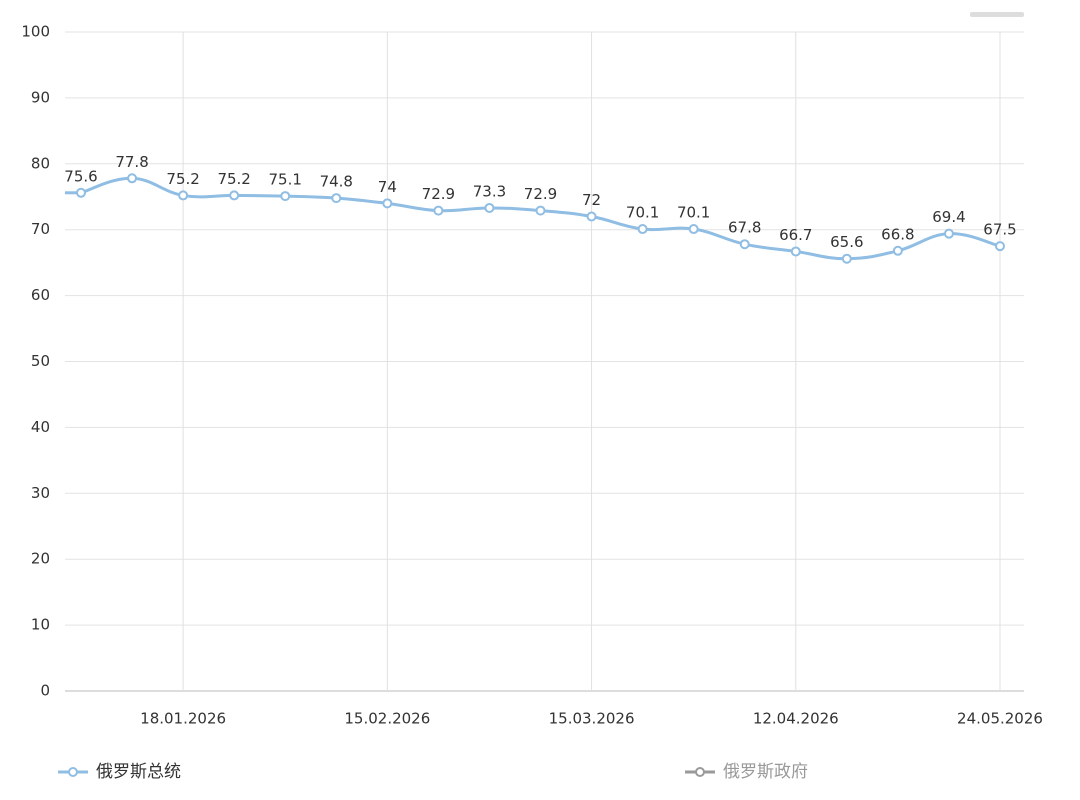 This screenshot has width=1080, height=800. Describe the element at coordinates (40, 295) in the screenshot. I see `y-tick-label: 60` at that location.